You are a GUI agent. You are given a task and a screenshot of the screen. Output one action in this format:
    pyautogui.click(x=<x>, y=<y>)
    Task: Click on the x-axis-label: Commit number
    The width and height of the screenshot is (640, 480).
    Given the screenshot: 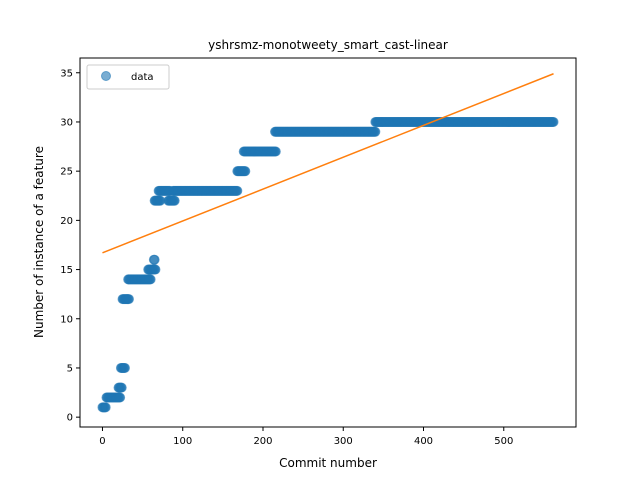 What is the action you would take?
    pyautogui.click(x=328, y=463)
    